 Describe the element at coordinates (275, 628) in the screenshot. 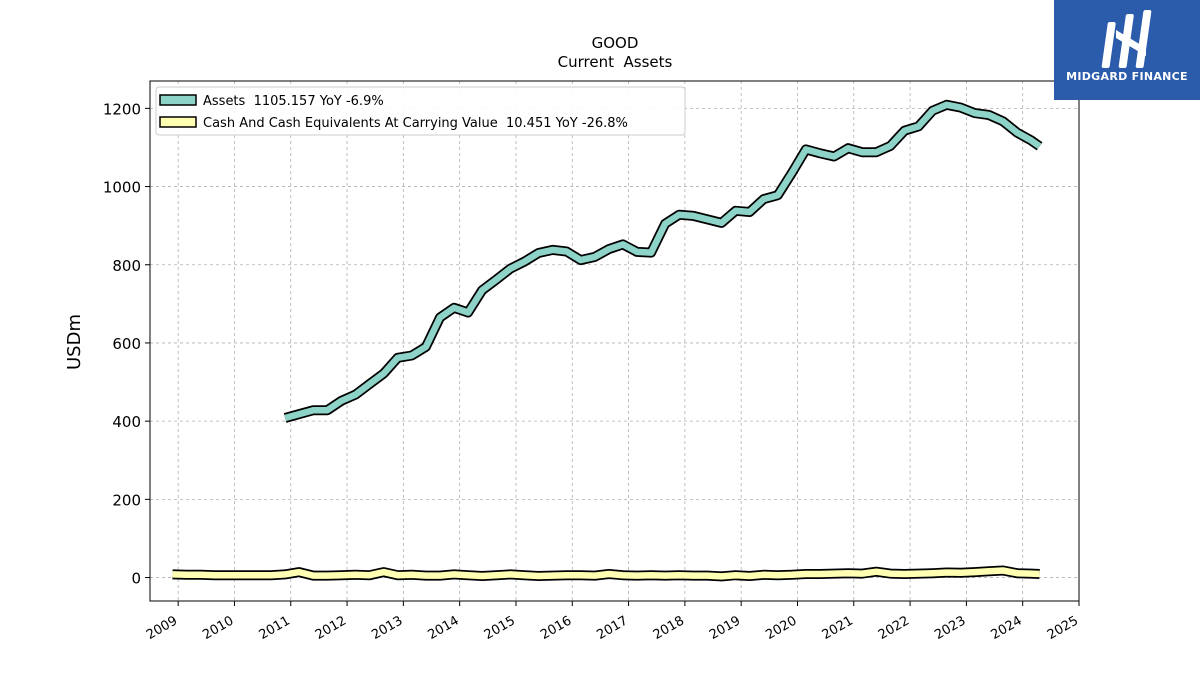

I see `x-tick-label: 2011` at that location.